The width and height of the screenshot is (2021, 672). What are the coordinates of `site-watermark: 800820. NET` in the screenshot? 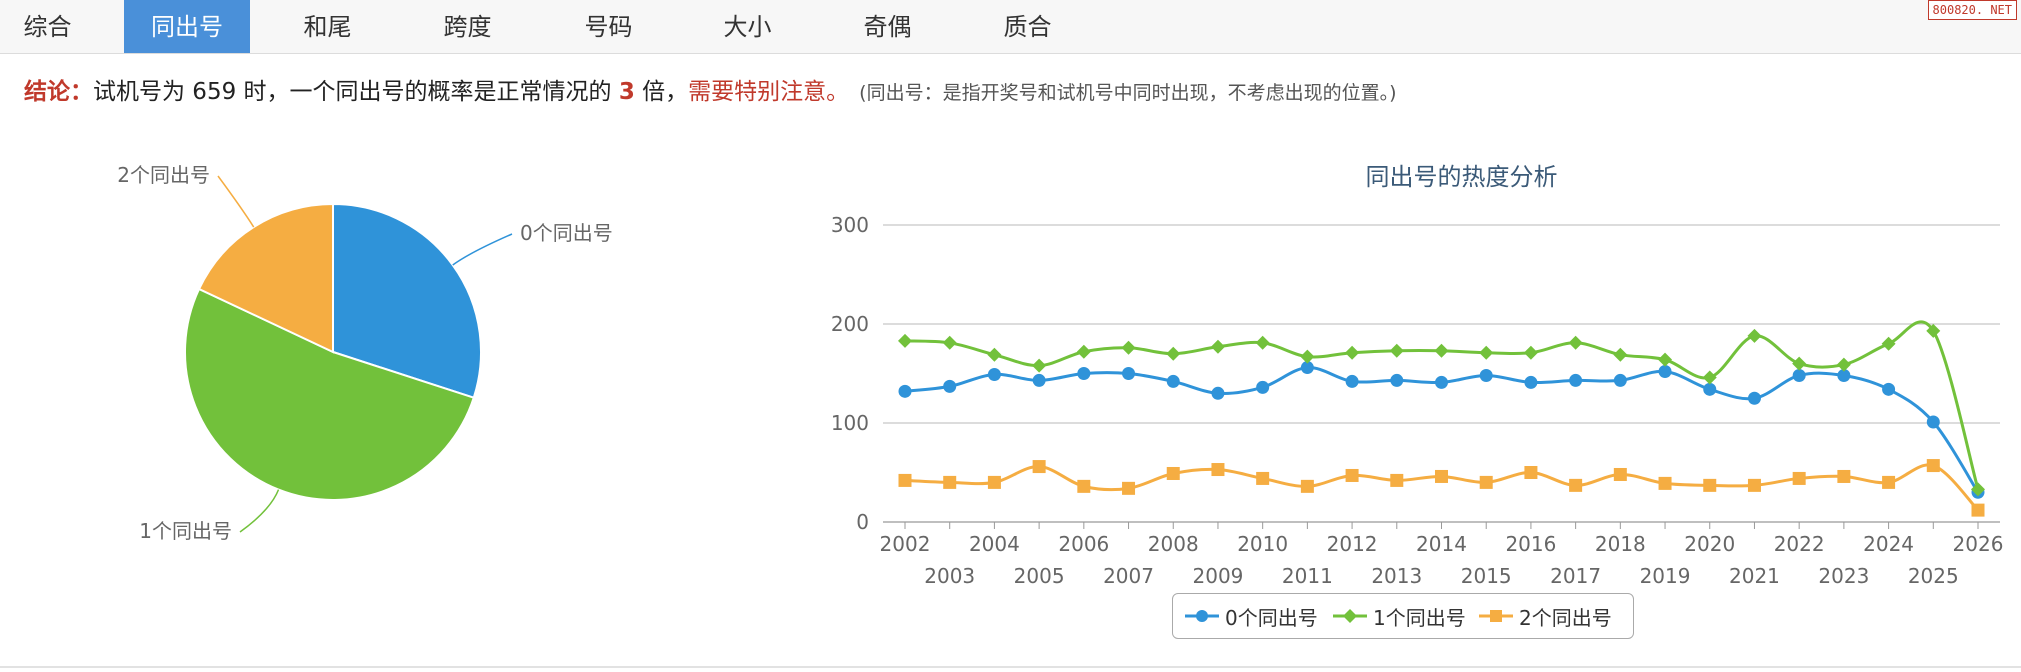 It's located at (1972, 10).